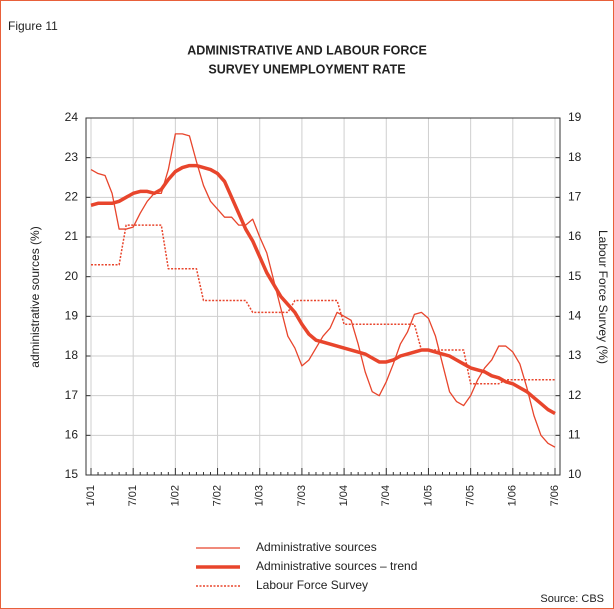 The image size is (614, 609). What do you see at coordinates (72, 157) in the screenshot?
I see `y-tick-label: 23` at bounding box center [72, 157].